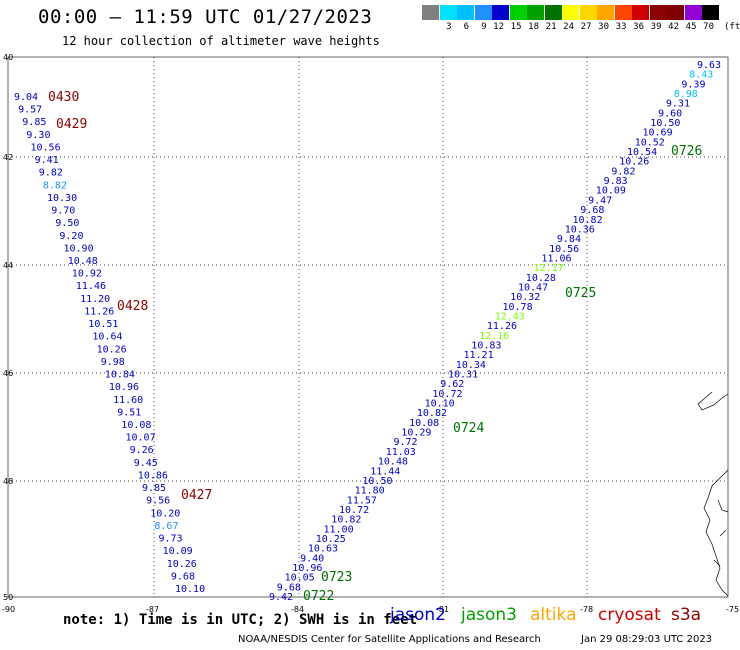 The image size is (740, 650). What do you see at coordinates (516, 27) in the screenshot?
I see `scale-label: 15` at bounding box center [516, 27].